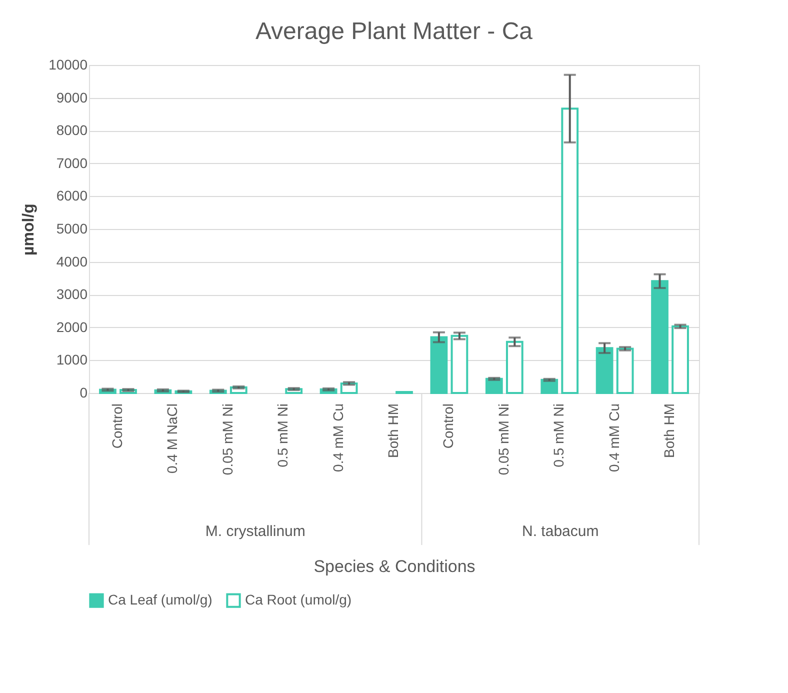  I want to click on chart-title: Average Plant Matter - Ca, so click(394, 31).